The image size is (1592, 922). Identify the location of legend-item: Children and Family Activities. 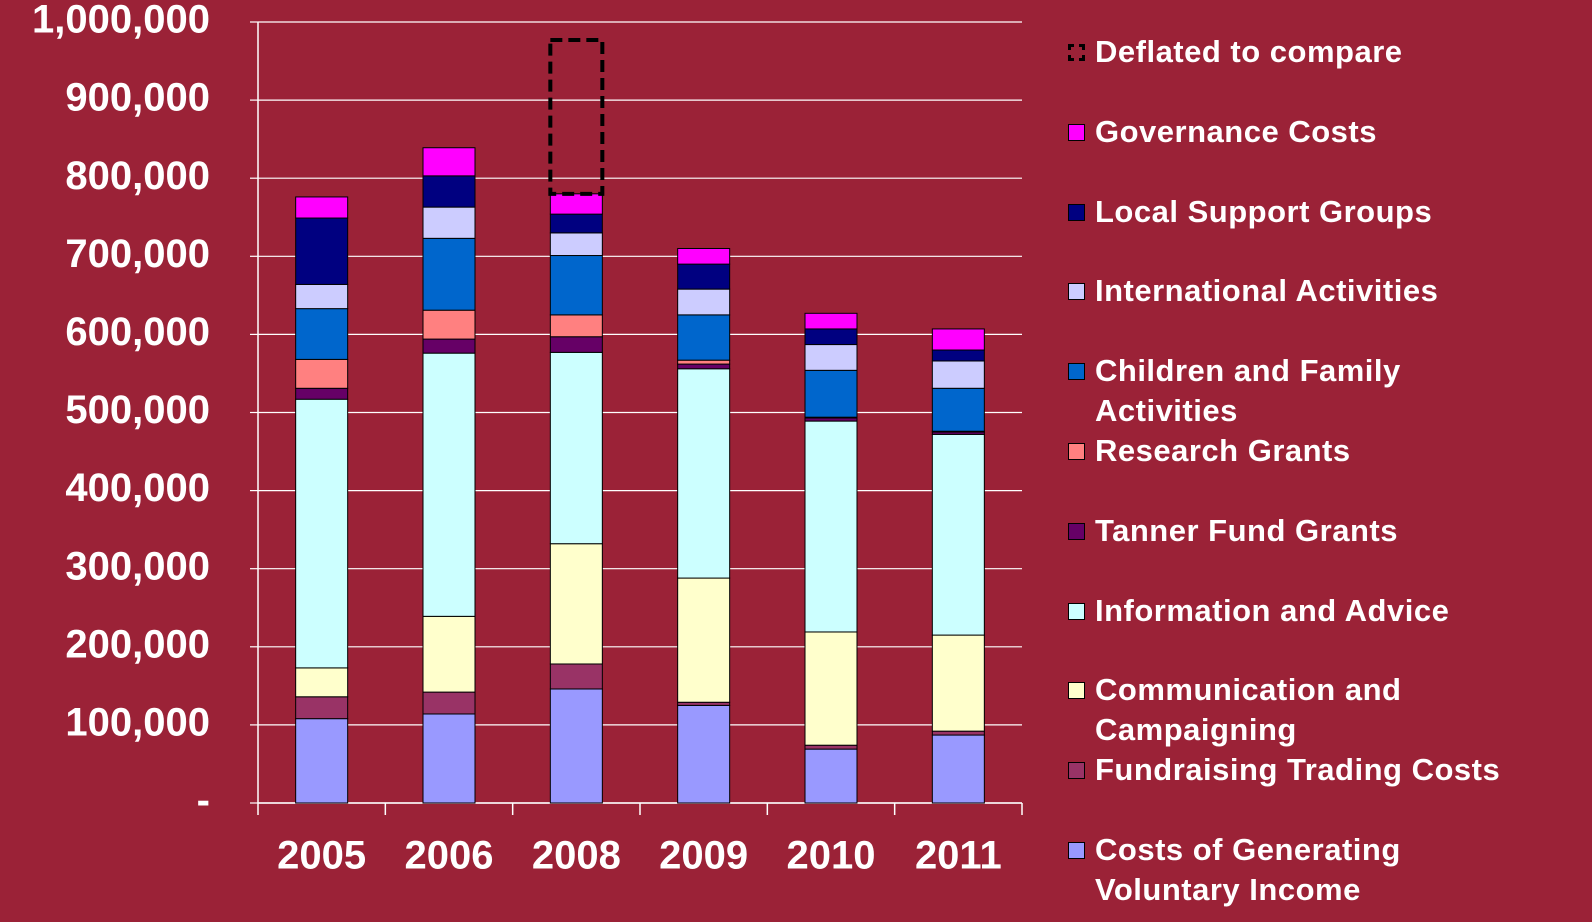
(1318, 391).